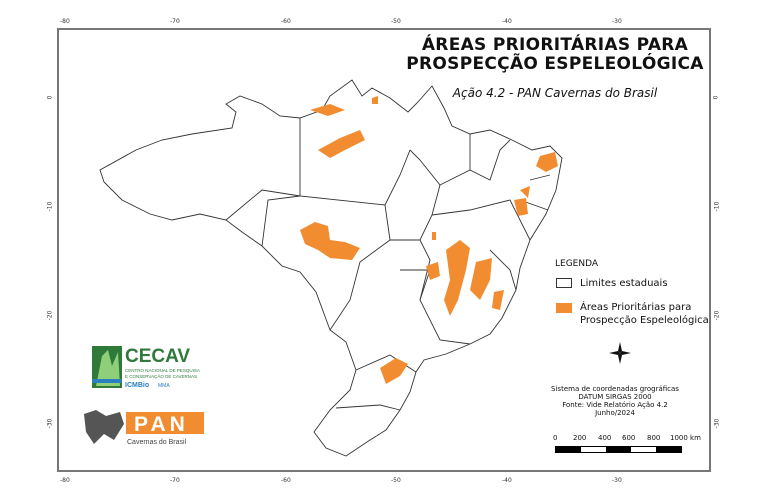  I want to click on info-line: Sistema de coordenadas grográficas, so click(615, 389).